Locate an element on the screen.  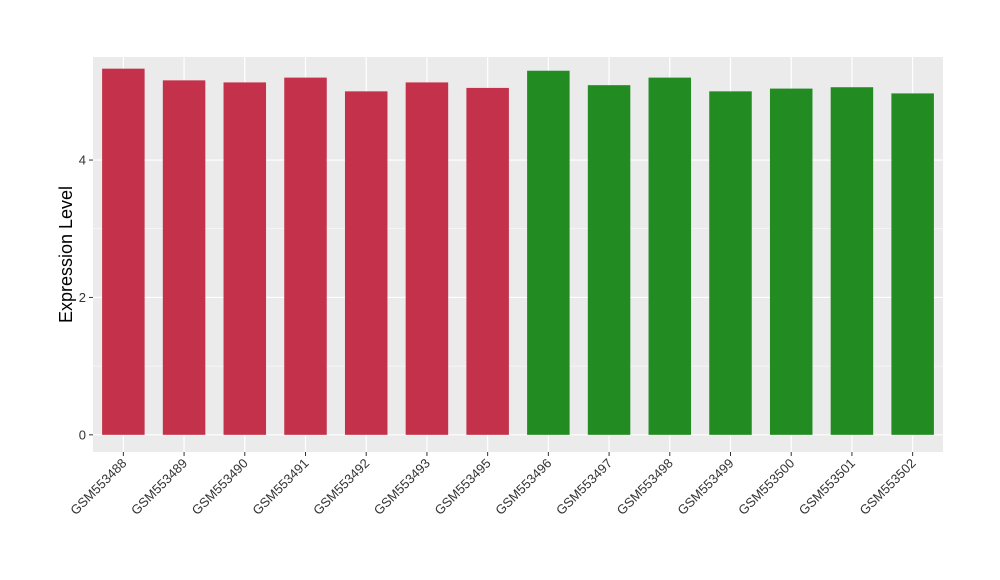
bar-GSM553498 is located at coordinates (670, 256).